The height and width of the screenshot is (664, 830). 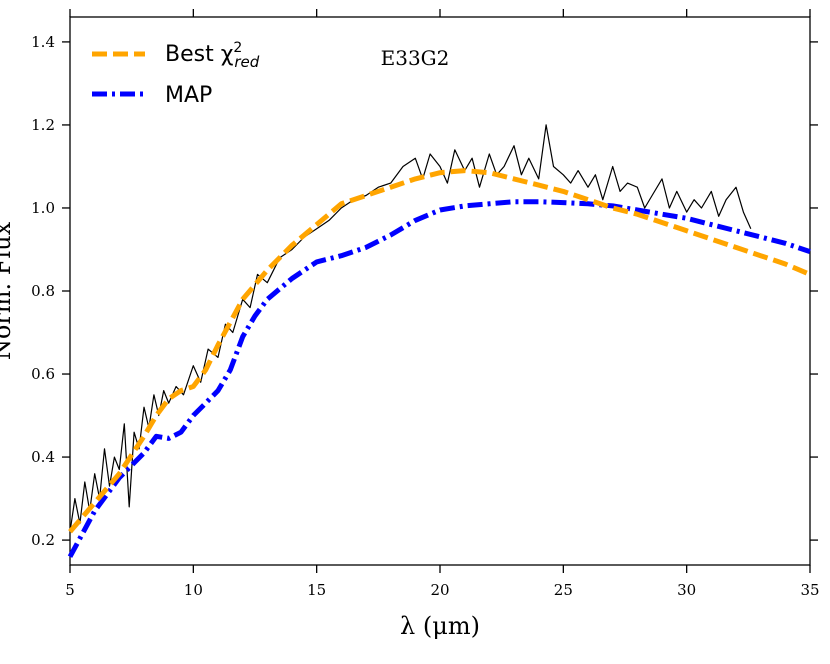 What do you see at coordinates (440, 626) in the screenshot?
I see `x-axis-label: λ (μm)` at bounding box center [440, 626].